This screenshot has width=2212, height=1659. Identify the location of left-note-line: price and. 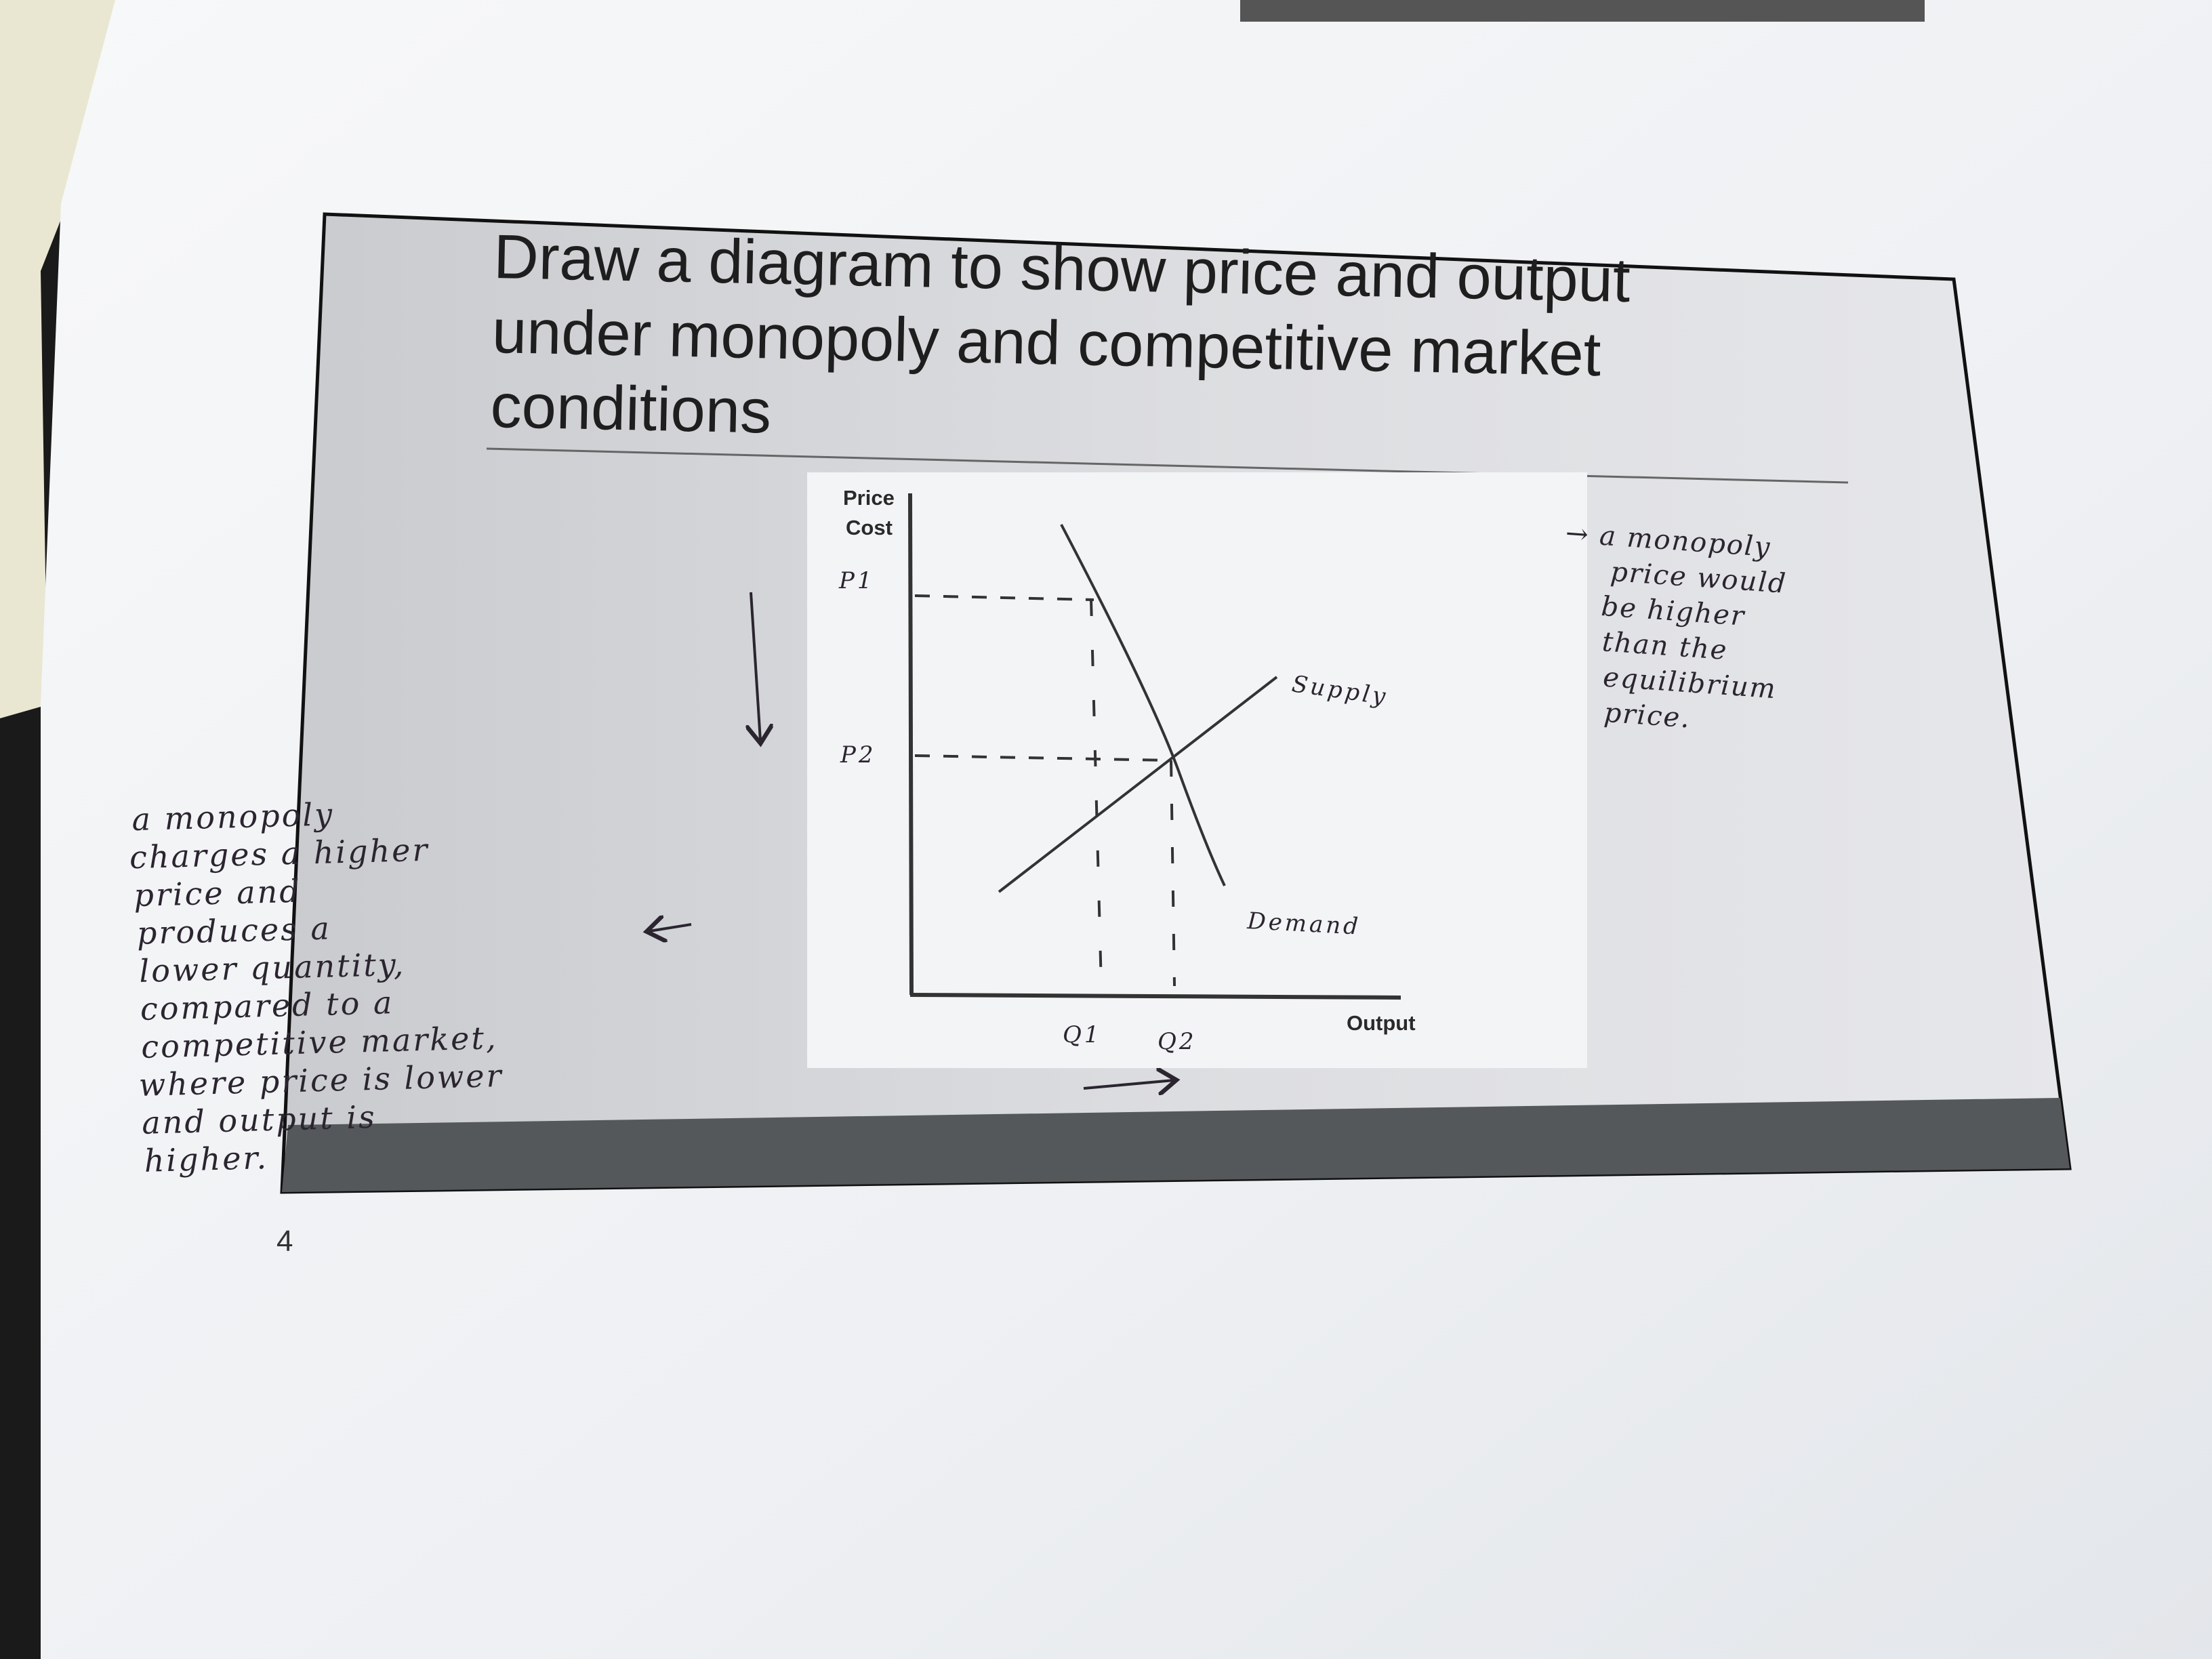
(218, 893).